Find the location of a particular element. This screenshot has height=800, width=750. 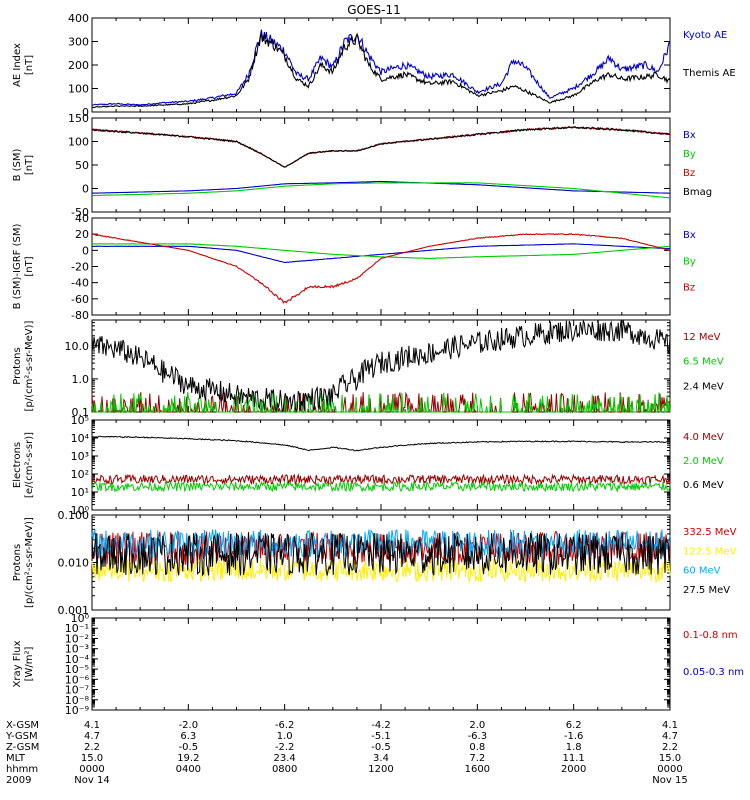

x-axis-value: 11.1 is located at coordinates (574, 758).